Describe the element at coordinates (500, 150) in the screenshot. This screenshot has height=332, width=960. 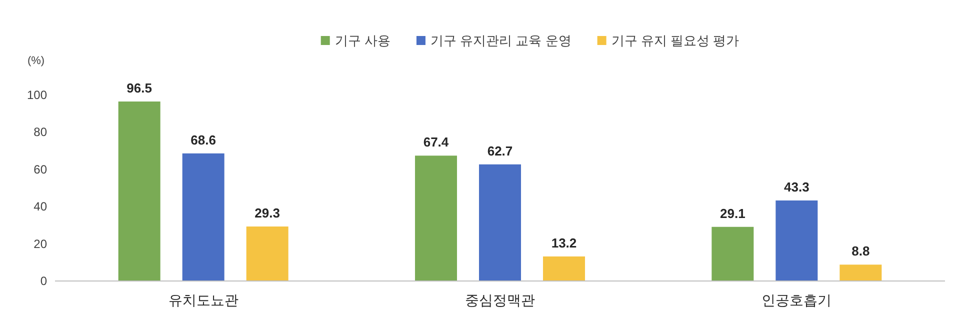
I see `data-label: 62.7` at that location.